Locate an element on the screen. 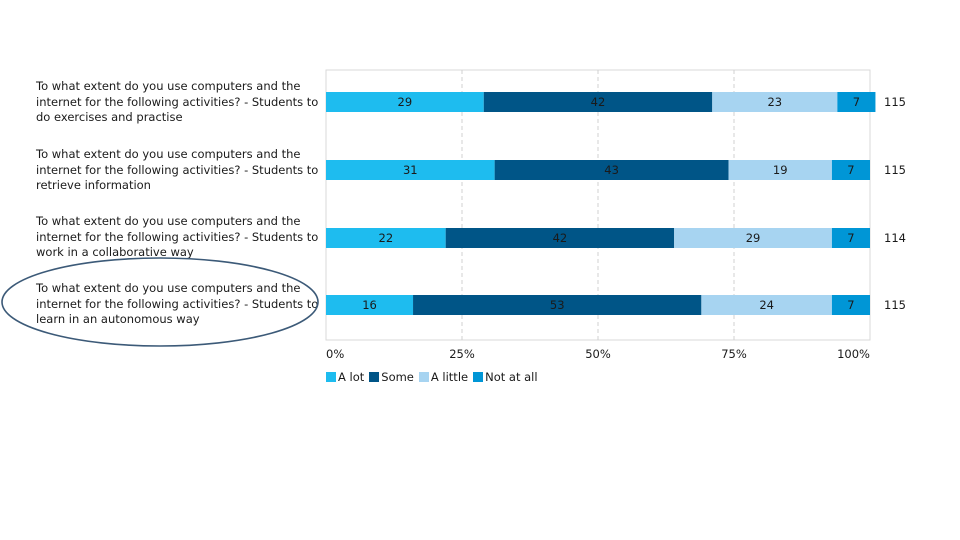 This screenshot has height=540, width=960. highlight-ellipse is located at coordinates (160, 302).